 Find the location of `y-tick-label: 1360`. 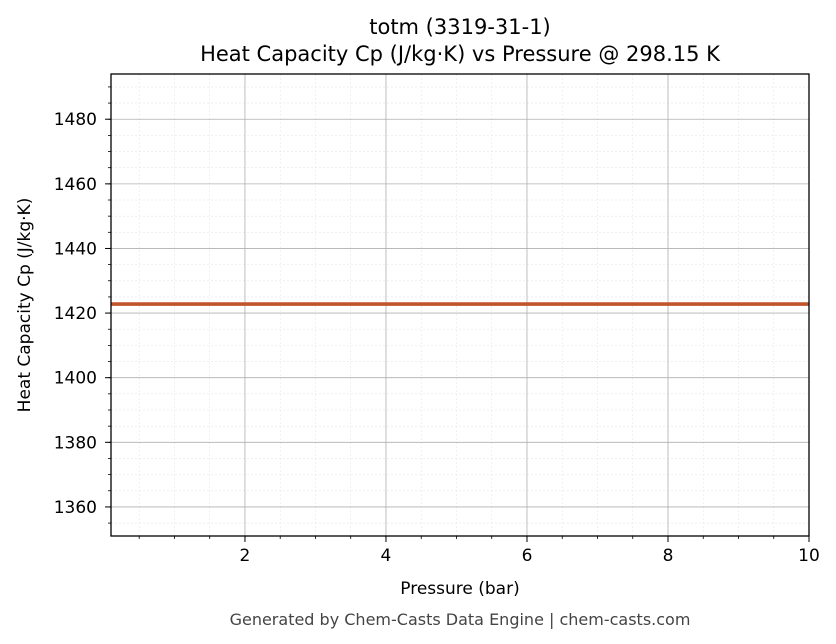

y-tick-label: 1360 is located at coordinates (75, 508).